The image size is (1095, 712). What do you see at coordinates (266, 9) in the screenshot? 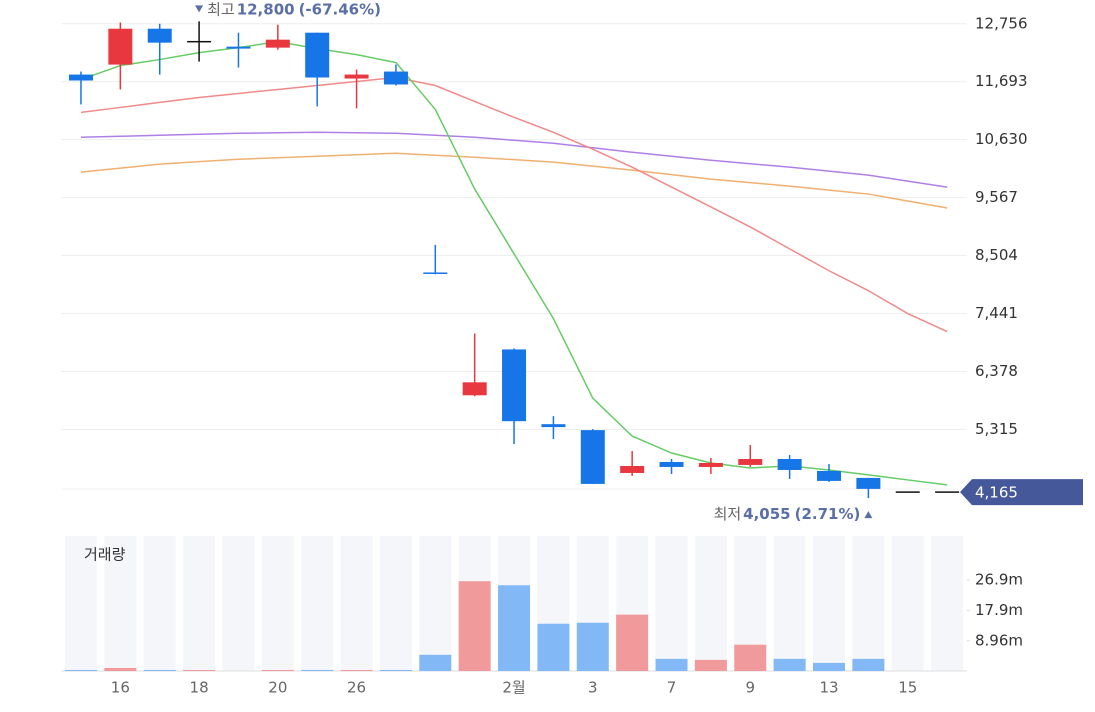
I see `high-price: 12,800` at bounding box center [266, 9].